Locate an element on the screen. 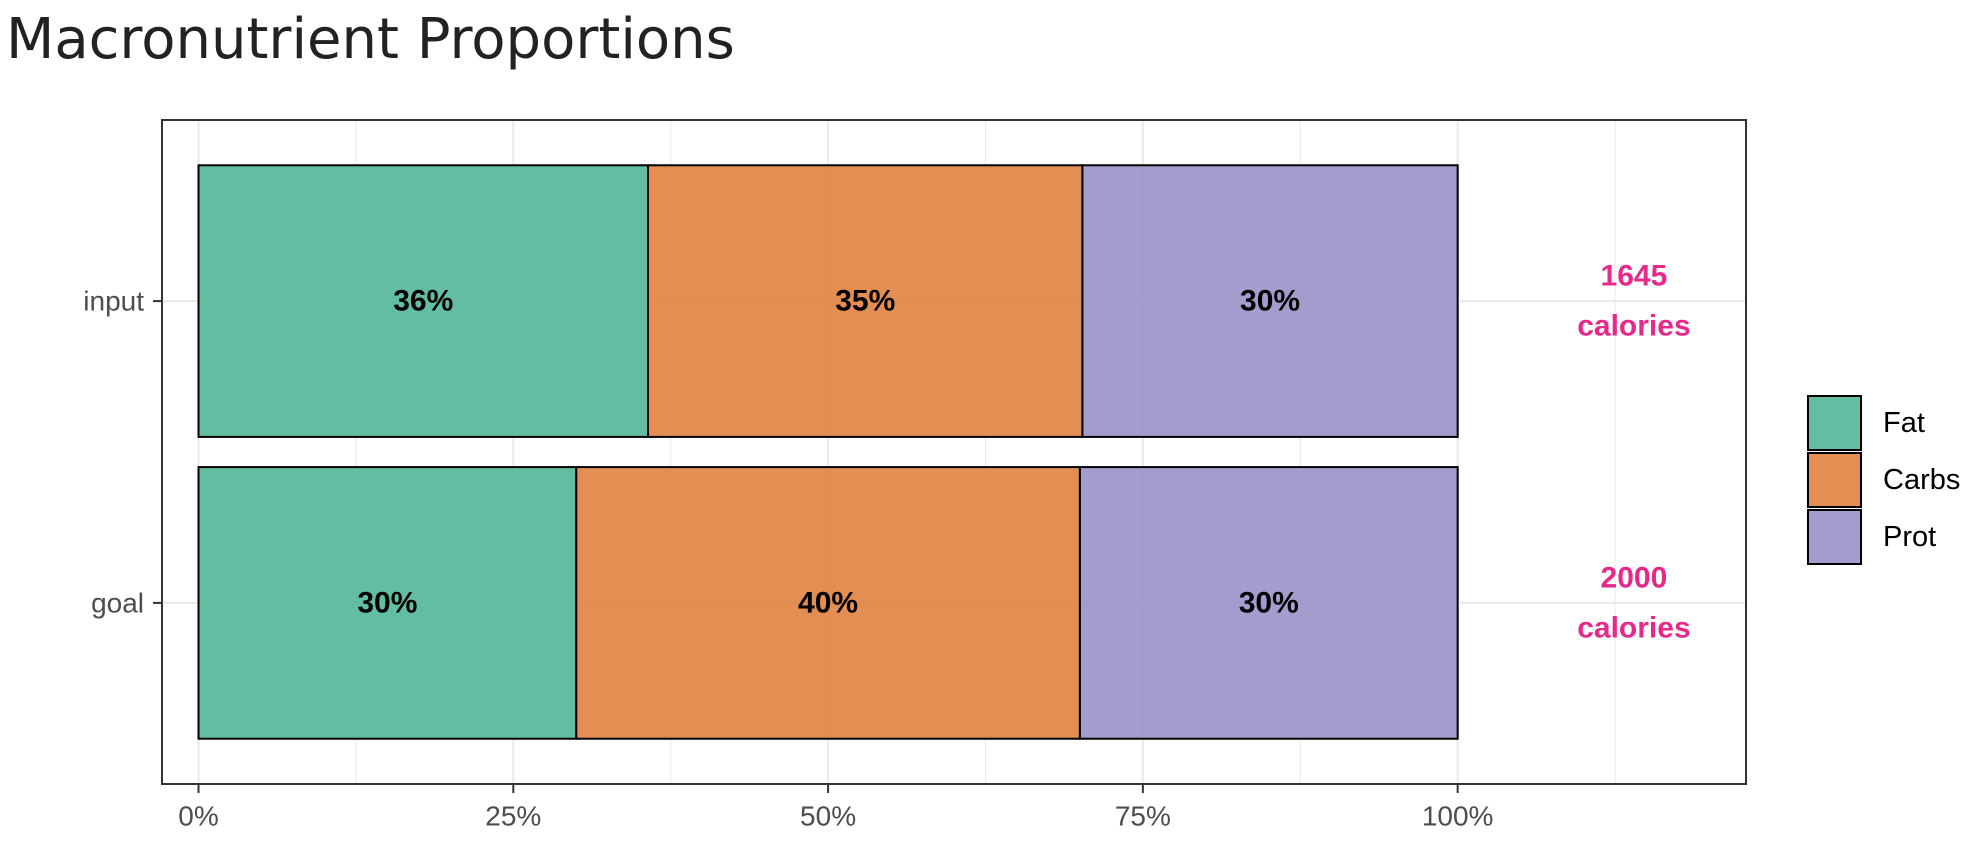  legend-key-fat is located at coordinates (1834, 423).